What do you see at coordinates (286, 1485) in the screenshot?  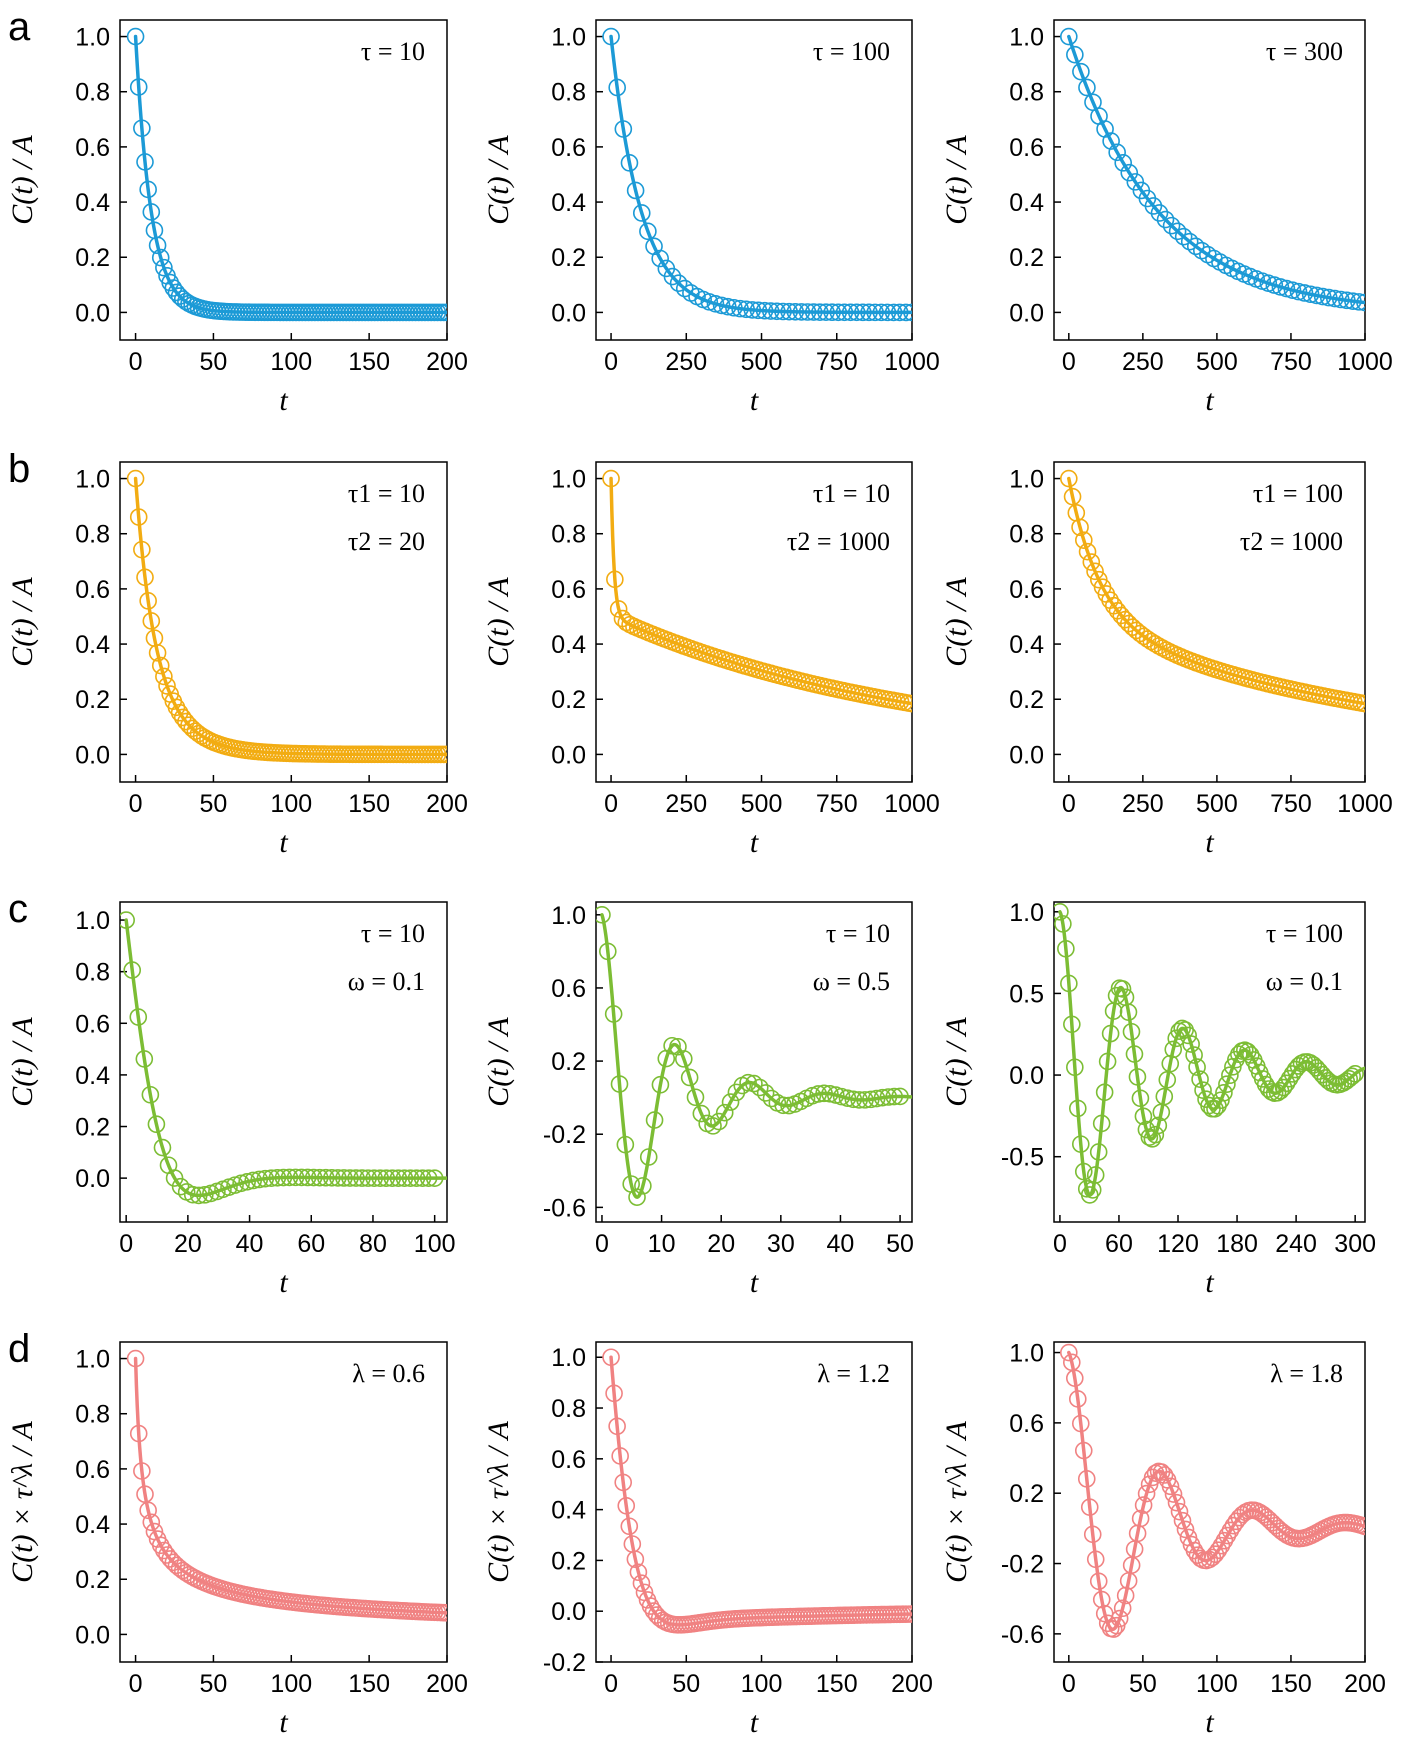 I see `series-data` at bounding box center [286, 1485].